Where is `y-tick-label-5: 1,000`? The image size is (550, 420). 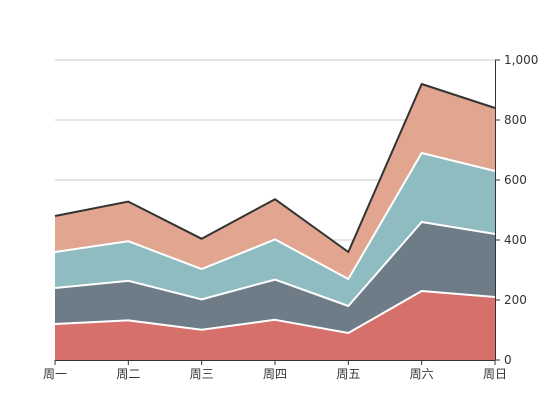 y-tick-label-5: 1,000 is located at coordinates (521, 60).